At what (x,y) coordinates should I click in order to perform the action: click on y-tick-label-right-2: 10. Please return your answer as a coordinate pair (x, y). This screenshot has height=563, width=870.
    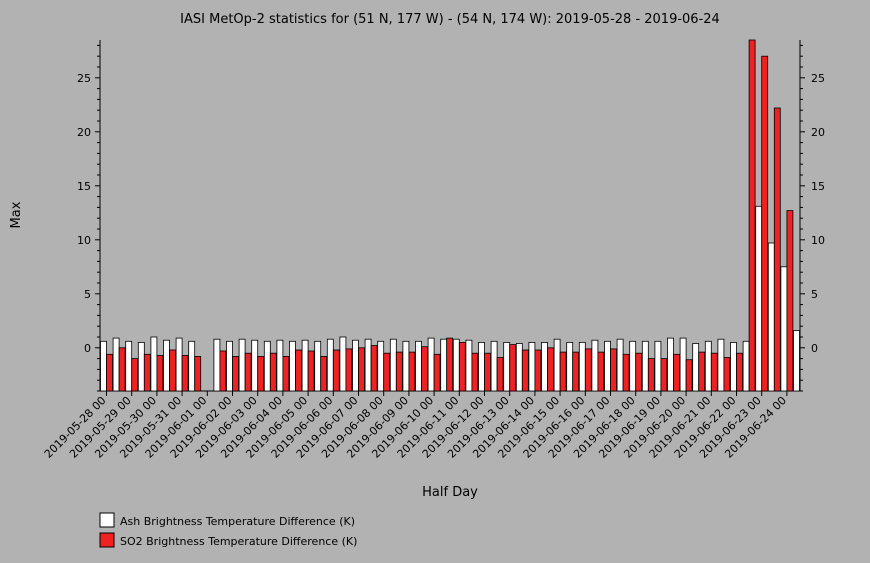
    Looking at the image, I should click on (818, 240).